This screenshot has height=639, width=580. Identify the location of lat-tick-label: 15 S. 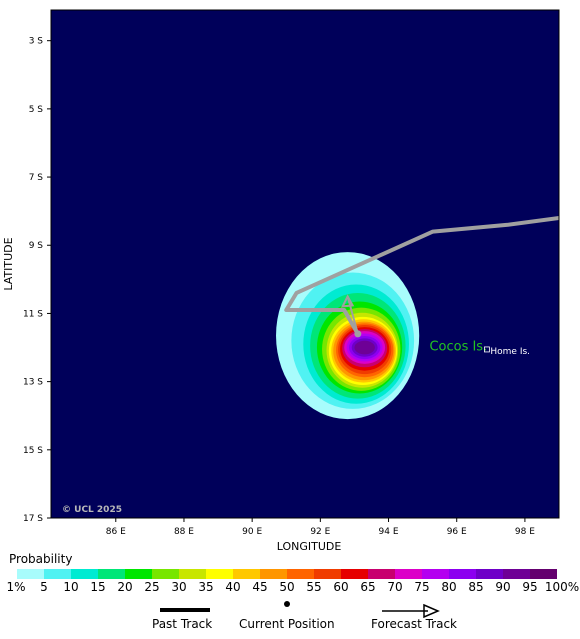
(33, 451).